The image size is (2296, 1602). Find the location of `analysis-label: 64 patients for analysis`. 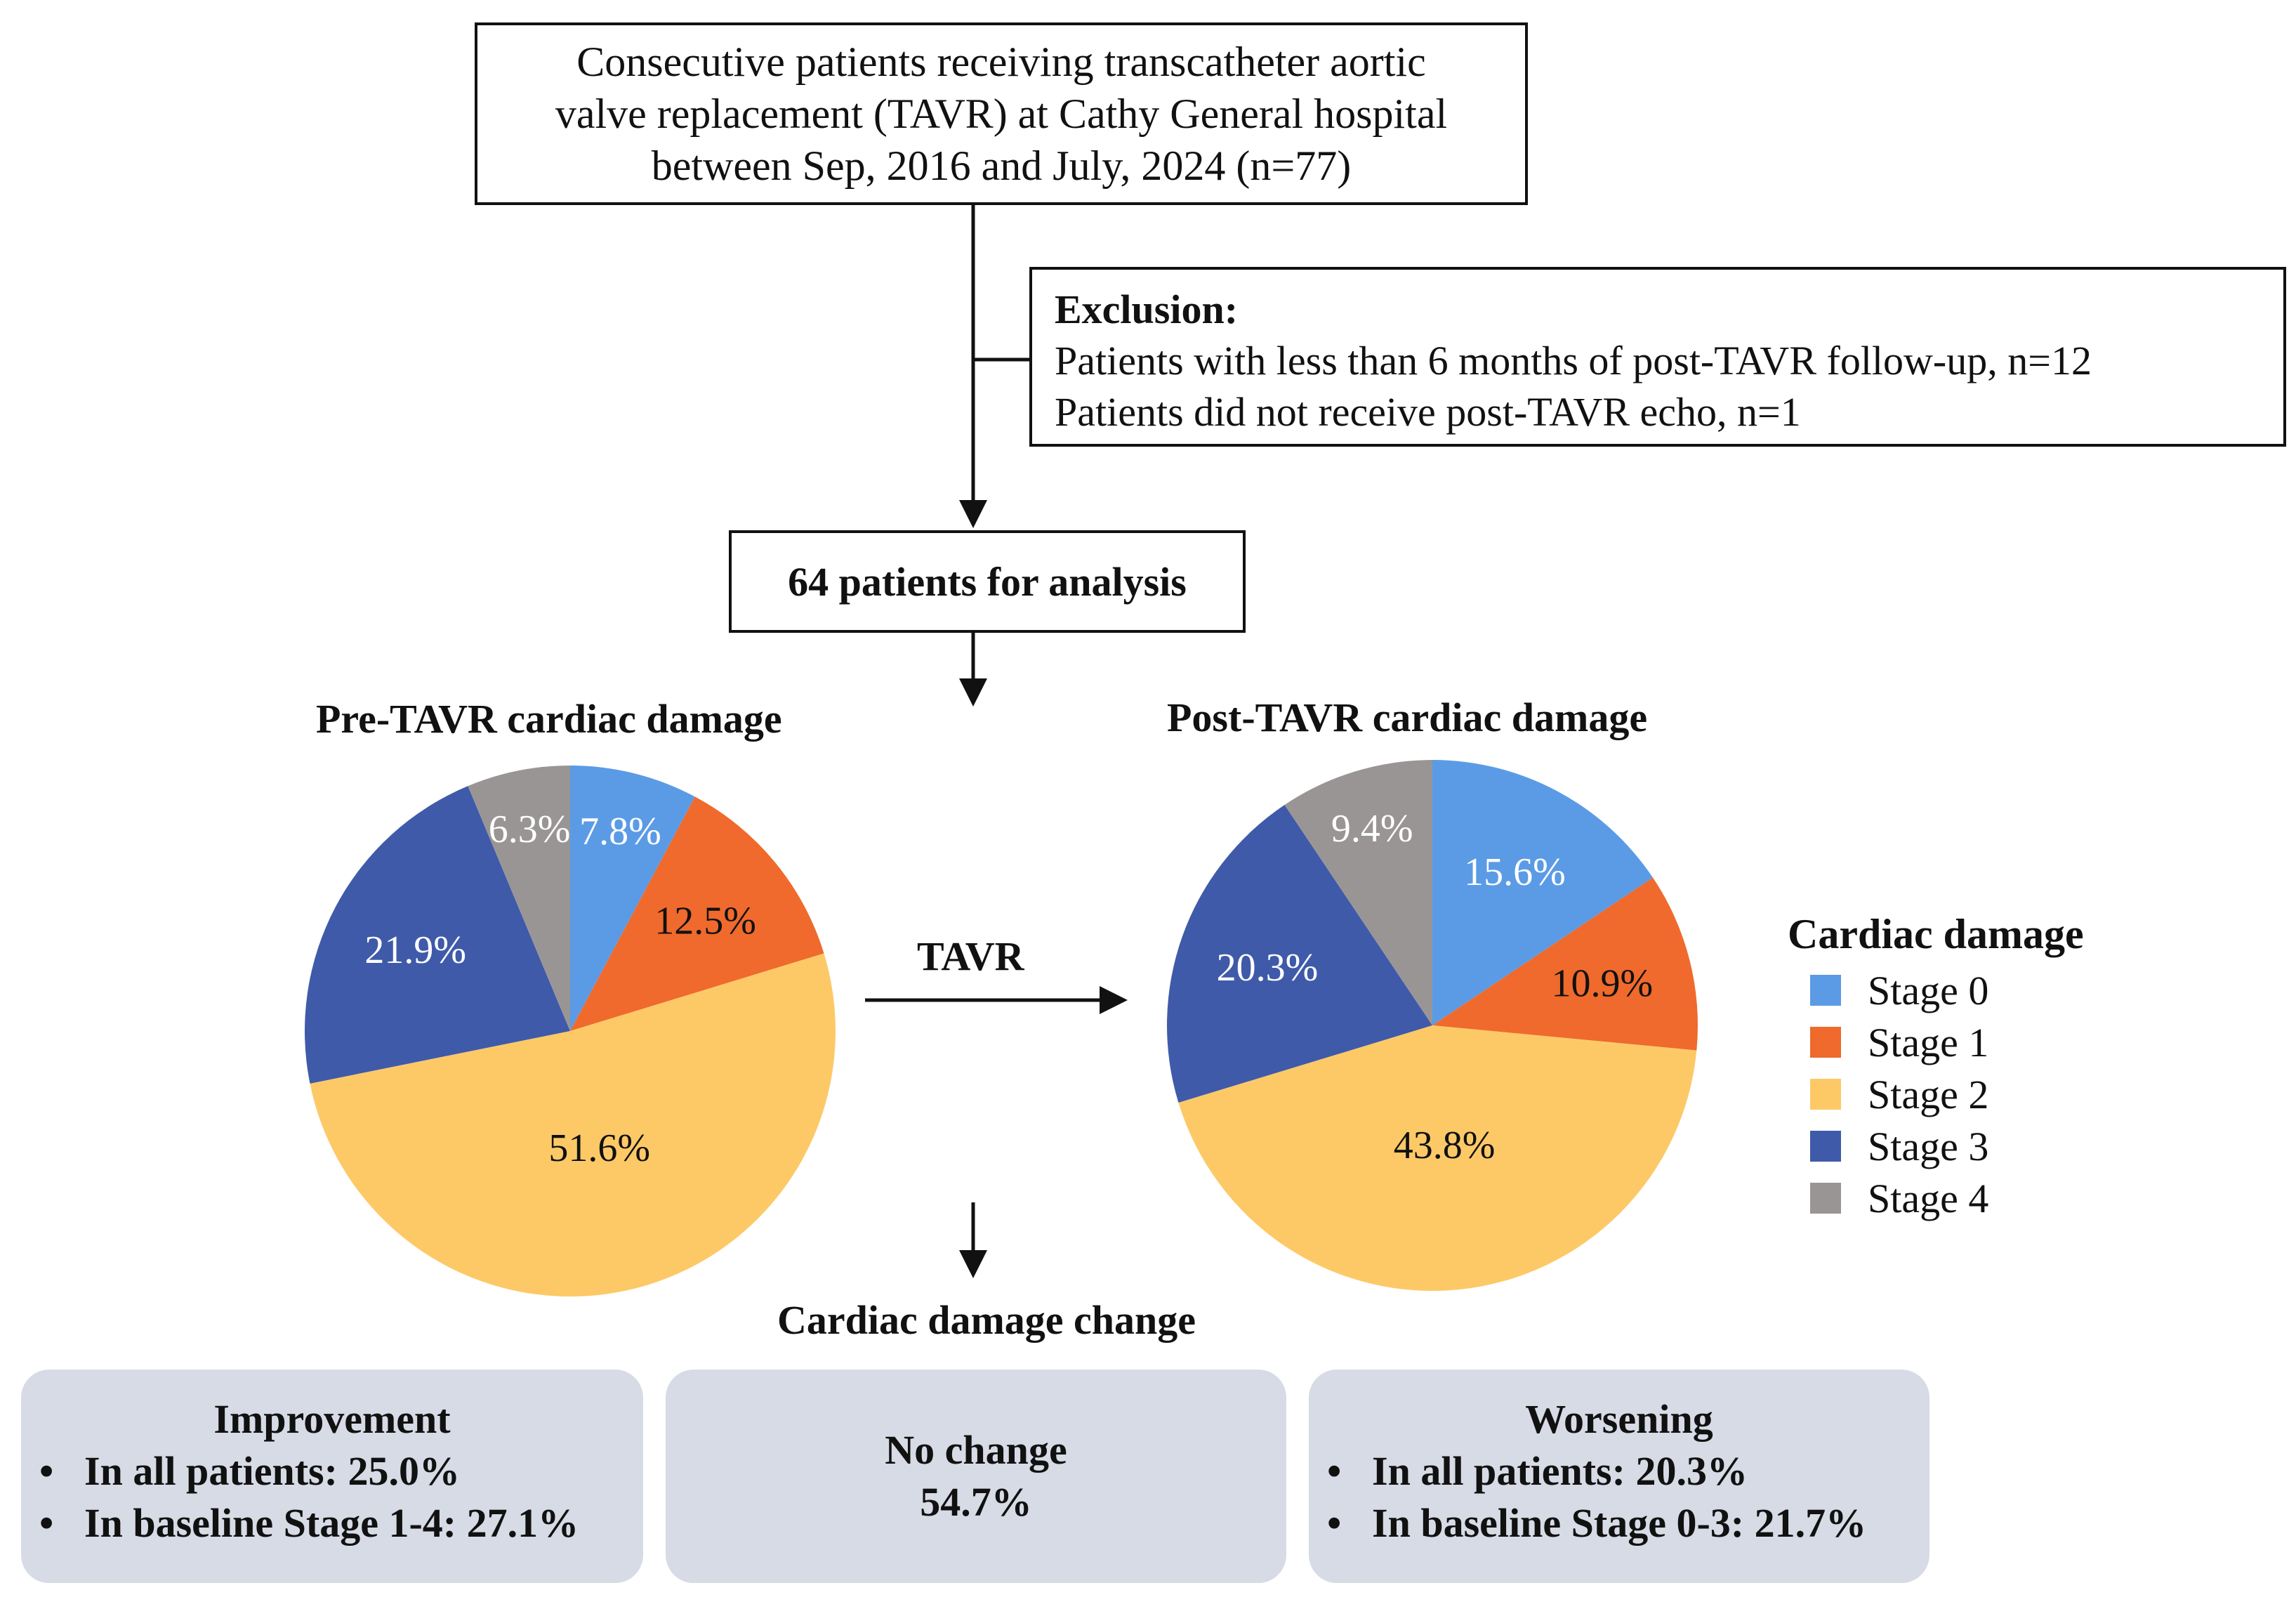

analysis-label: 64 patients for analysis is located at coordinates (987, 581).